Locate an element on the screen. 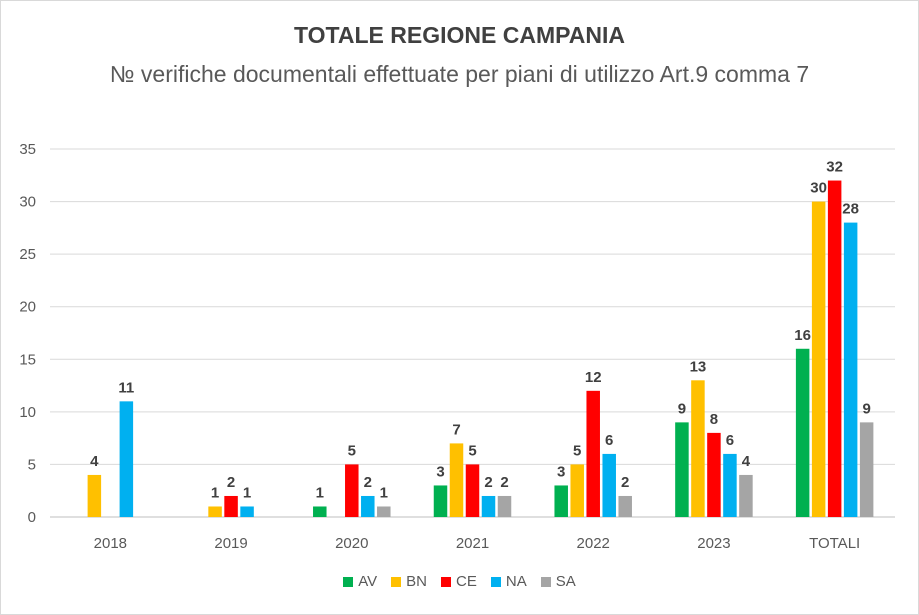 The height and width of the screenshot is (615, 919). bar-bn-totali is located at coordinates (818, 359).